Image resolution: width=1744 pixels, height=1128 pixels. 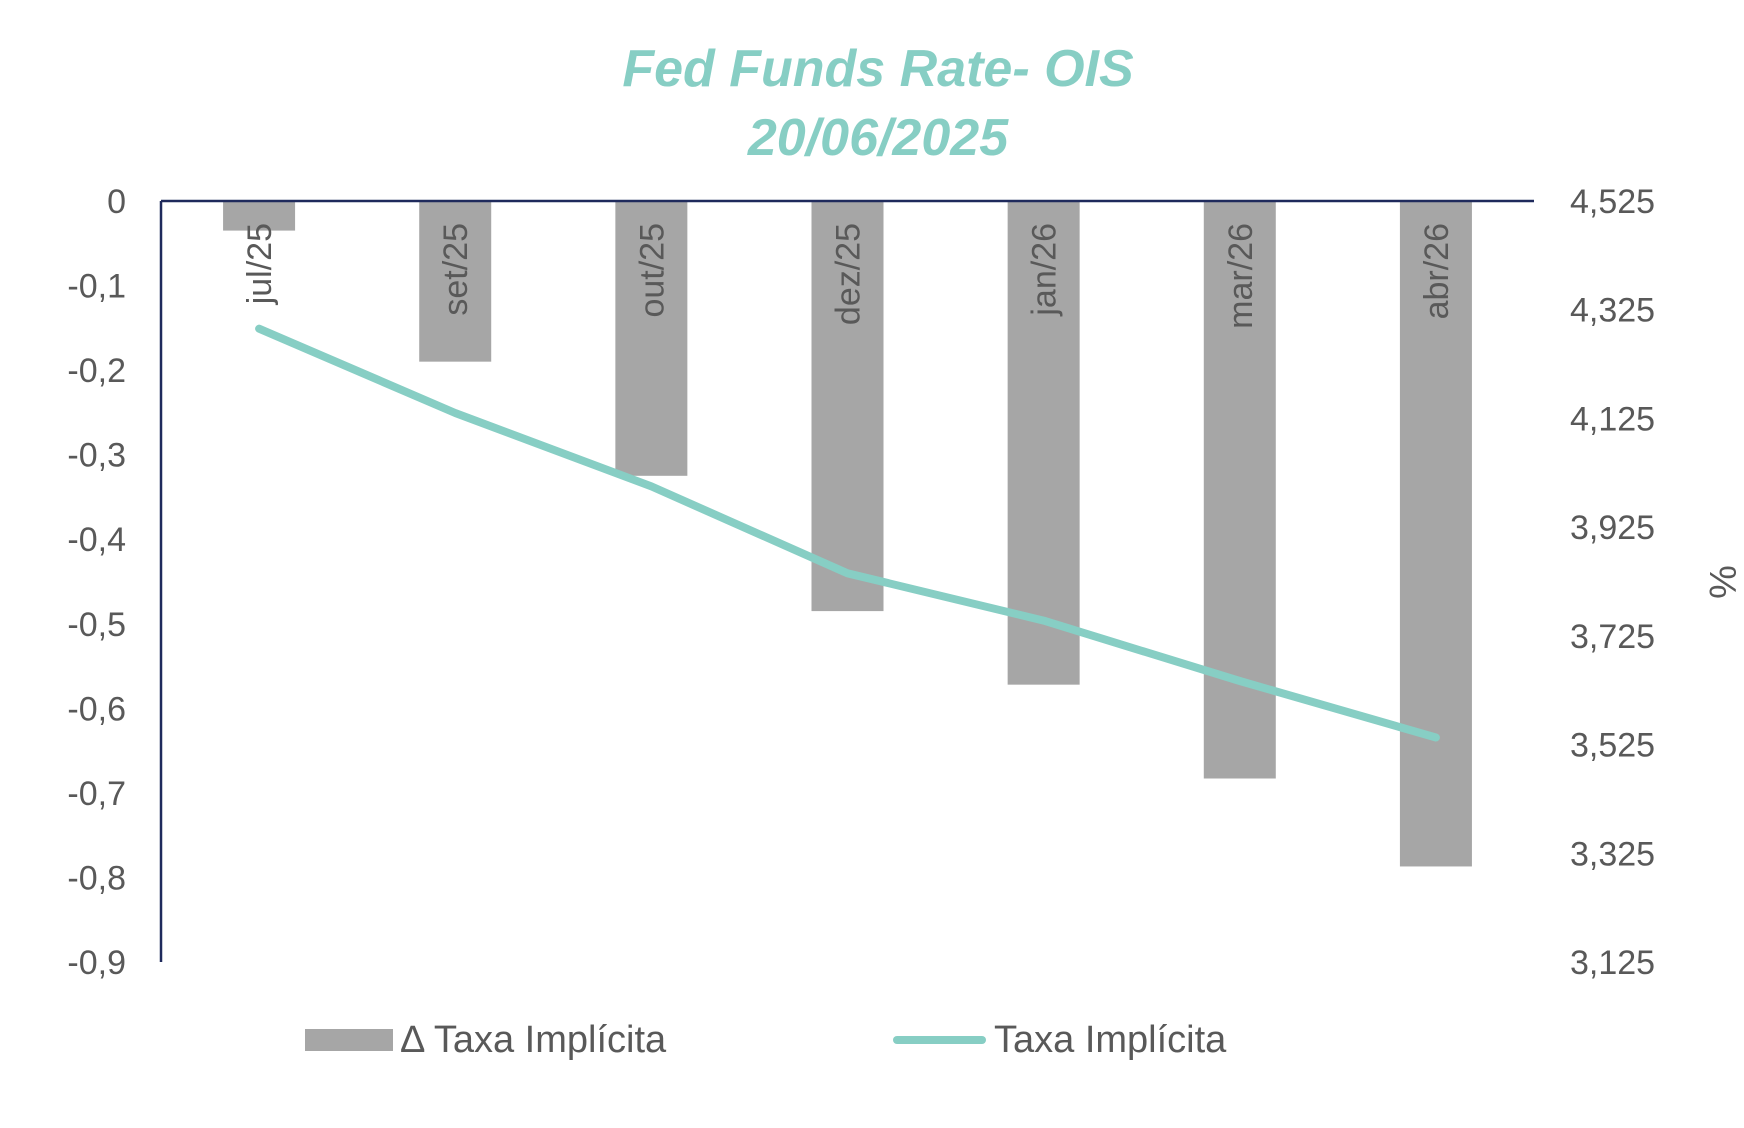 What do you see at coordinates (1612, 528) in the screenshot?
I see `right-tick-label: 3,925` at bounding box center [1612, 528].